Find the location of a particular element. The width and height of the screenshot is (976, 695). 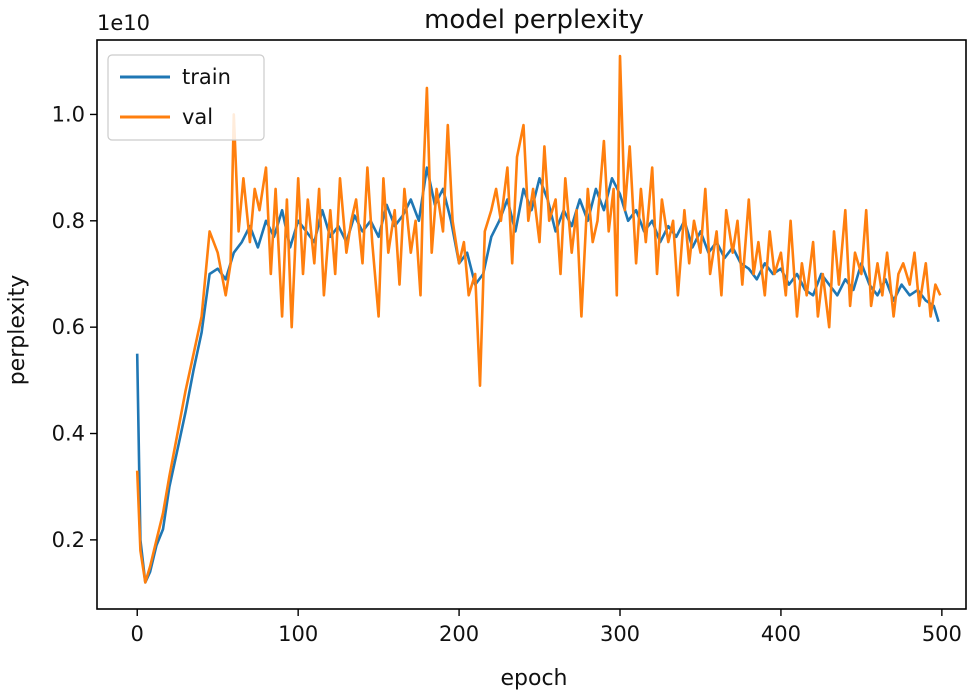

legend: train val is located at coordinates (186, 97).